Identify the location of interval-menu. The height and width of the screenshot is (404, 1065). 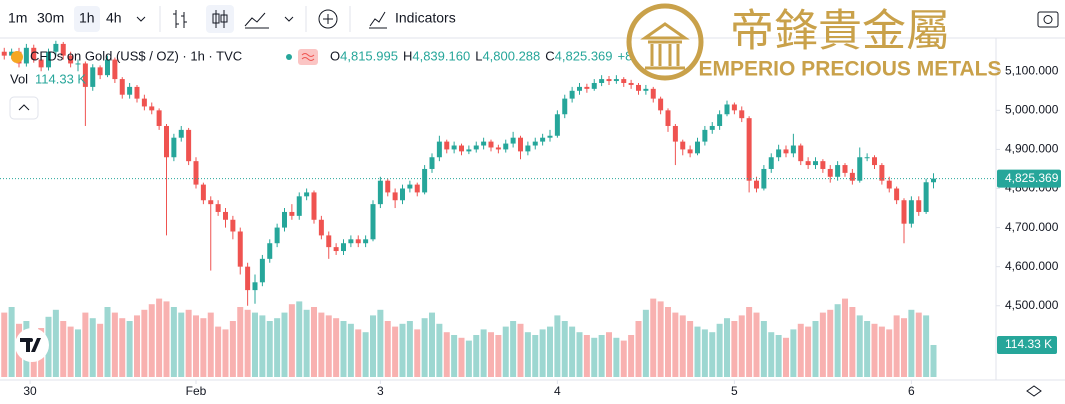
(141, 19).